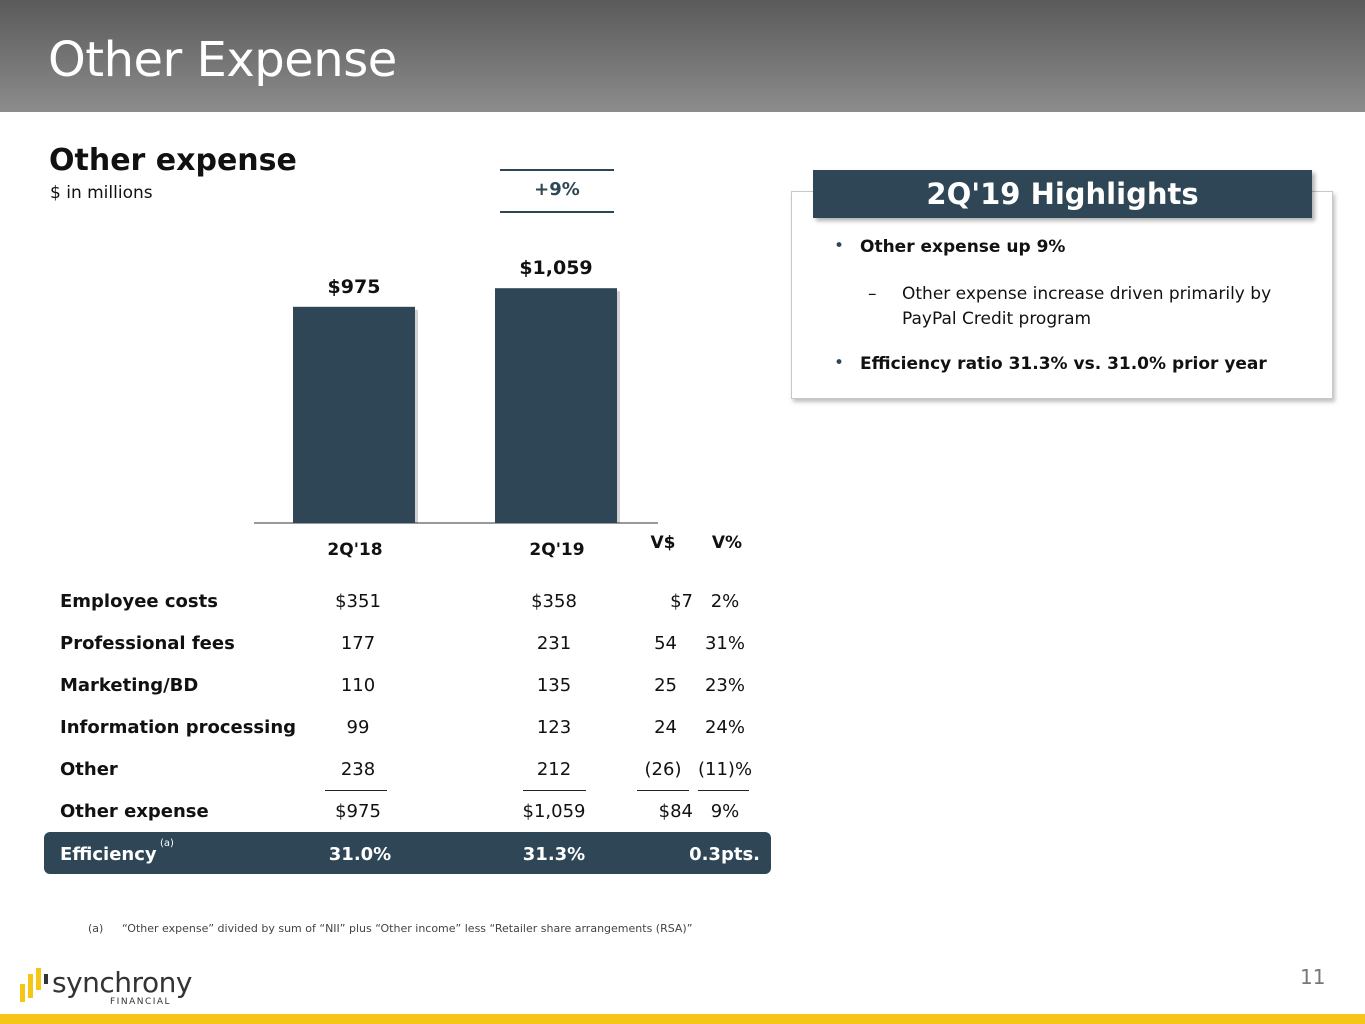 The width and height of the screenshot is (1365, 1024). I want to click on efficiency-change: 0.3pts., so click(724, 854).